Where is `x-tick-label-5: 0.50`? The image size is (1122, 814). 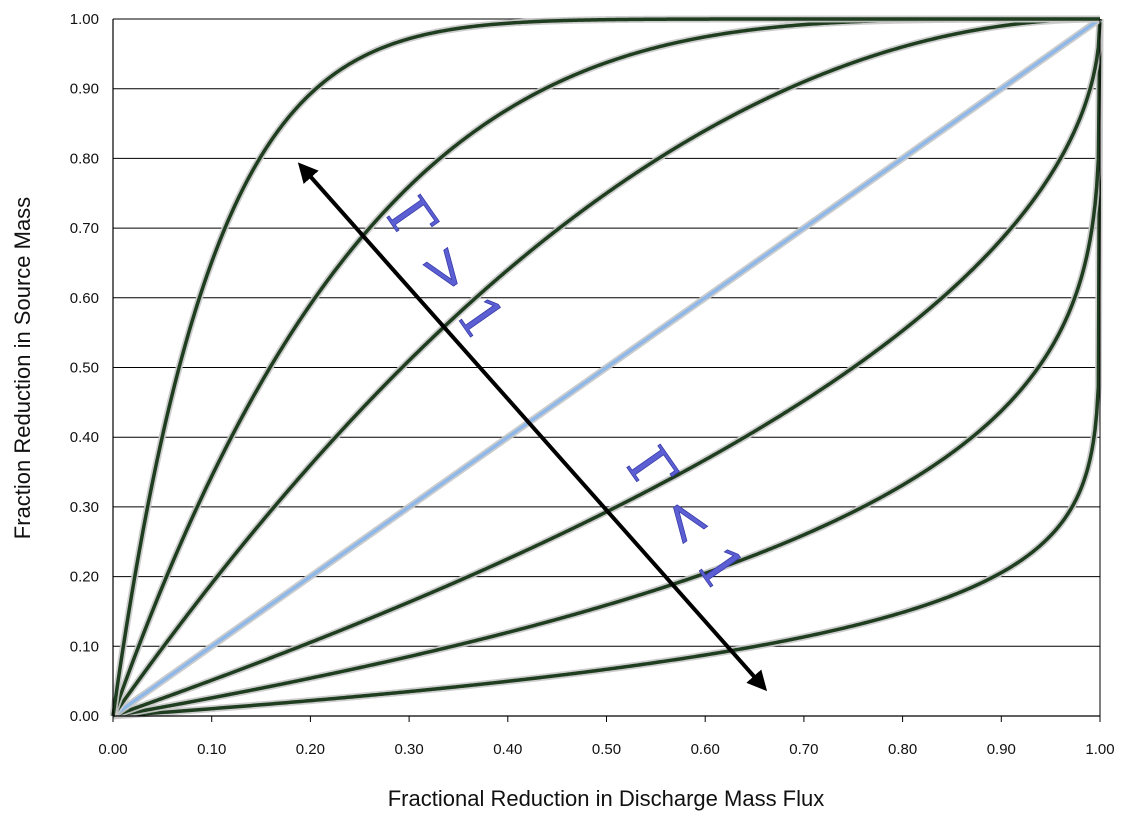
x-tick-label-5: 0.50 is located at coordinates (606, 749).